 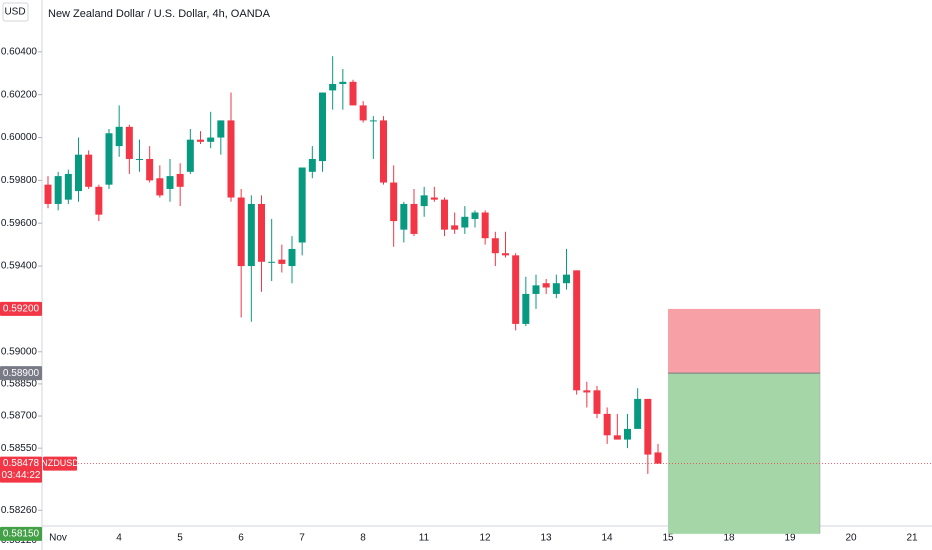 I want to click on x-tick-label: 21, so click(x=912, y=538).